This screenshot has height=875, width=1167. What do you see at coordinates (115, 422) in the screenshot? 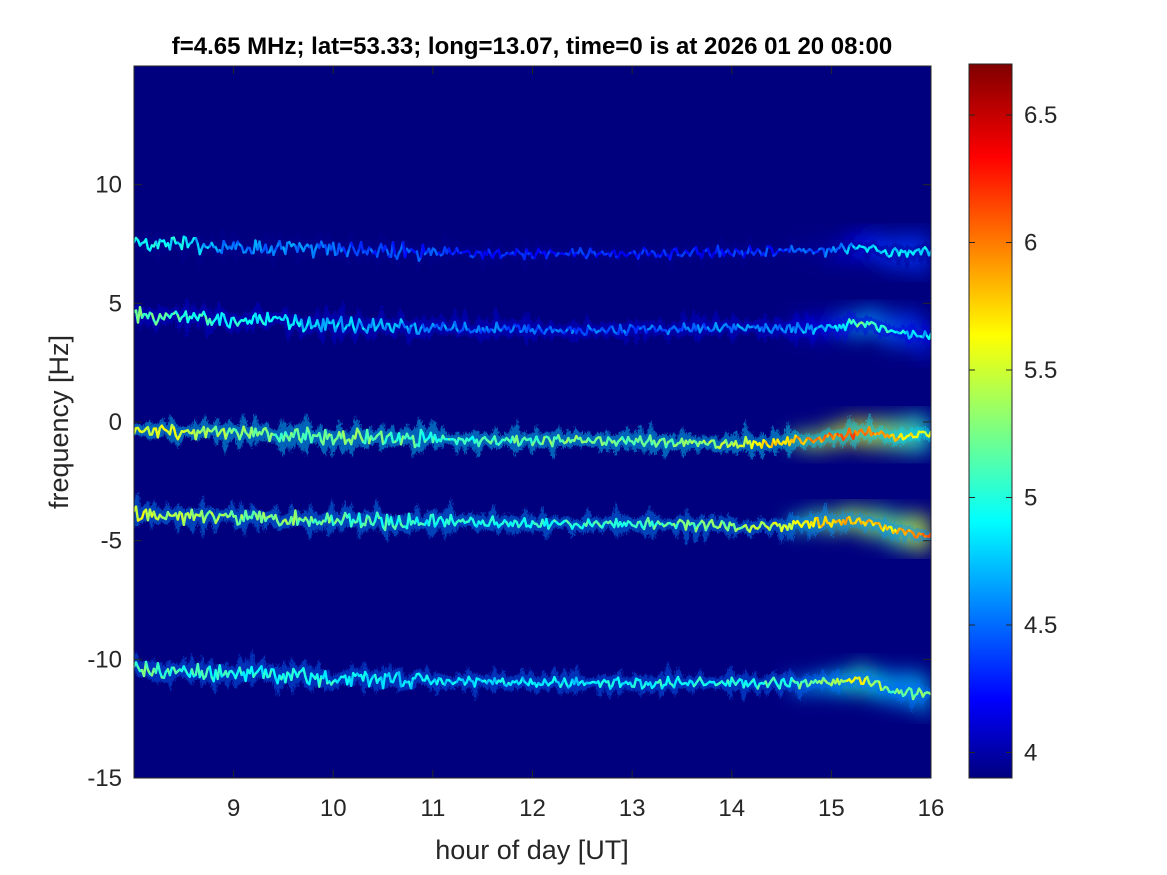
I see `y-tick-label: 0` at bounding box center [115, 422].